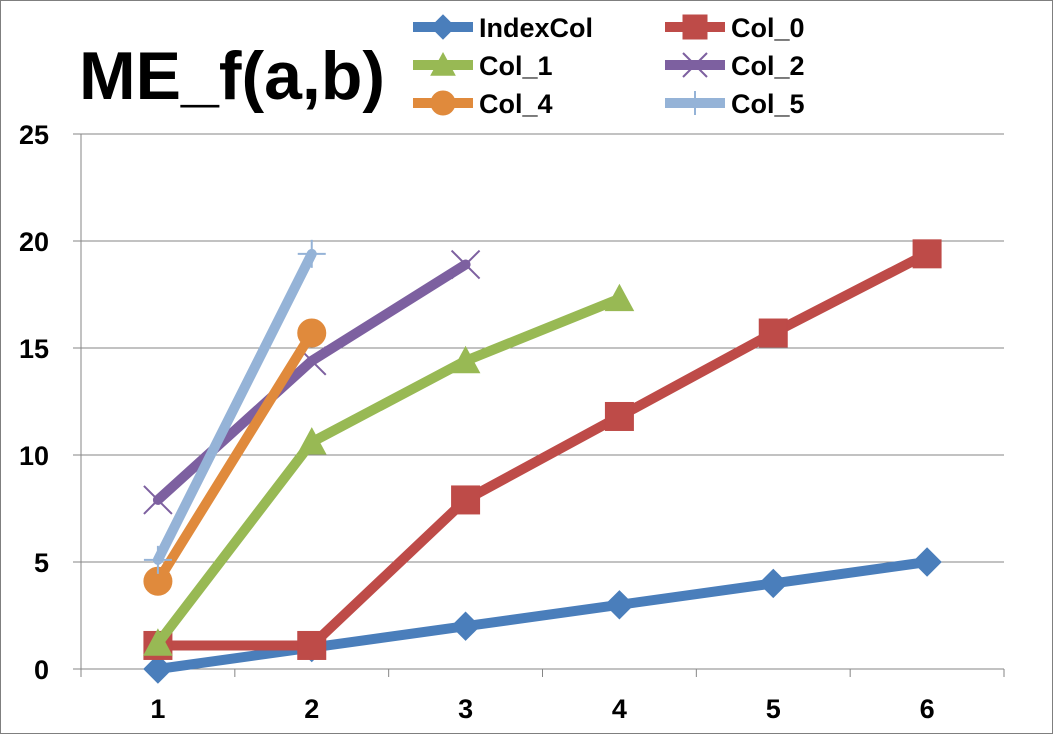 The width and height of the screenshot is (1053, 734). Describe the element at coordinates (50, 402) in the screenshot. I see `y-axis: 0 5 10 15 20 25` at that location.